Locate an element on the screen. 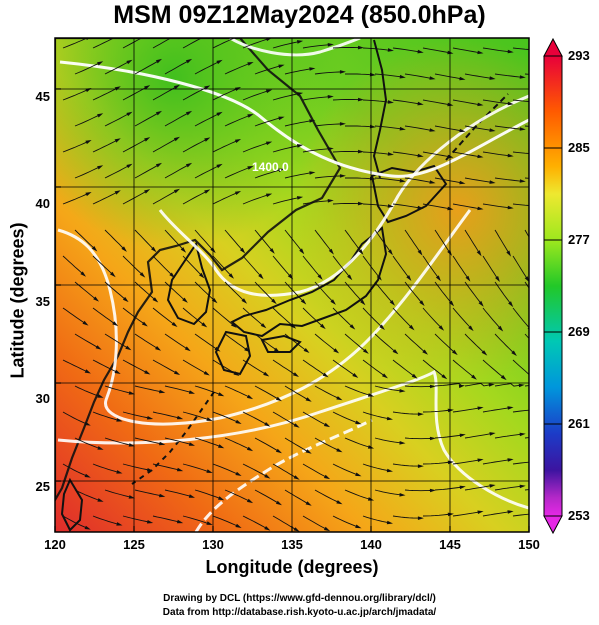 The image size is (599, 625). lon-tick-label: 150 is located at coordinates (529, 544).